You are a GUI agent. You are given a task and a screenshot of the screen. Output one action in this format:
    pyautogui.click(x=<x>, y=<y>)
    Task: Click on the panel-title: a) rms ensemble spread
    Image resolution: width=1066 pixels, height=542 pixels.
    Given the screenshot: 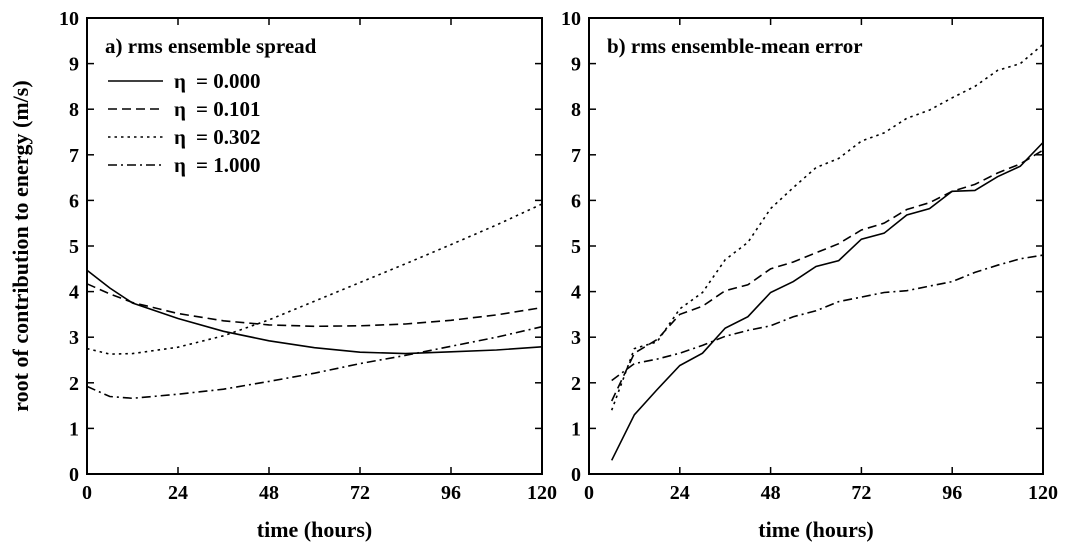 What is the action you would take?
    pyautogui.click(x=211, y=46)
    